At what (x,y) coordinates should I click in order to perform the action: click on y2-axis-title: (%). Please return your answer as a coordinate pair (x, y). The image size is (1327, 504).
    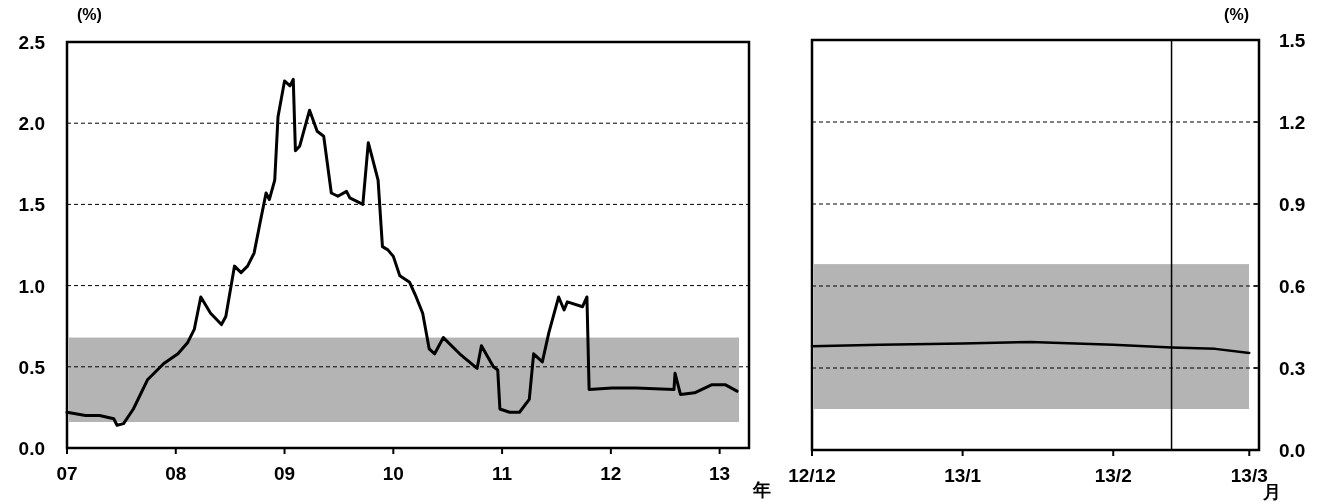
    Looking at the image, I should click on (1236, 14).